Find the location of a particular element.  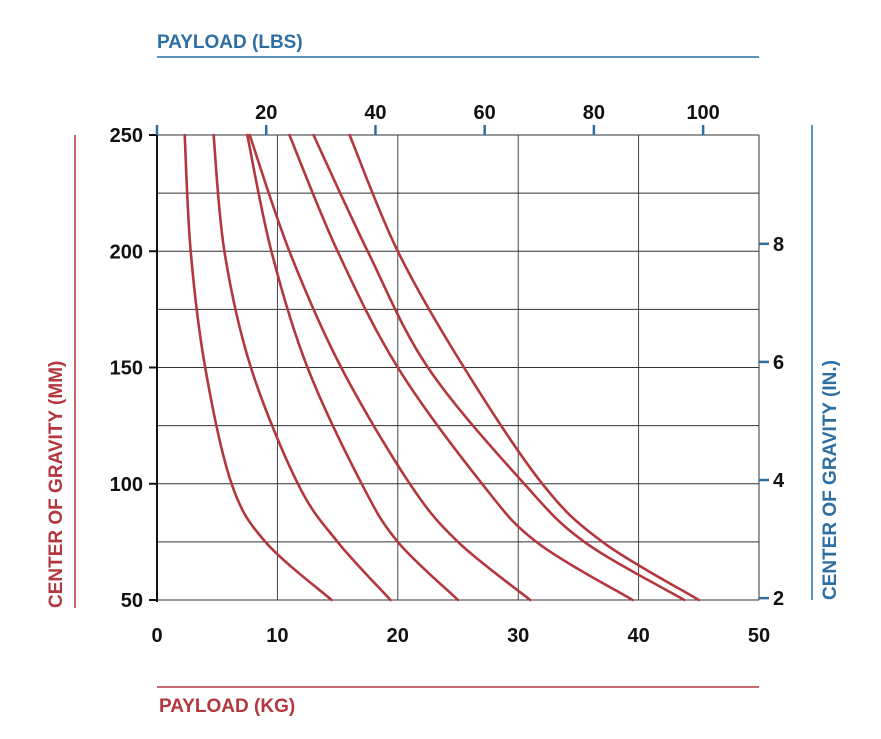

y-mm-tick-label: 50 is located at coordinates (132, 601).